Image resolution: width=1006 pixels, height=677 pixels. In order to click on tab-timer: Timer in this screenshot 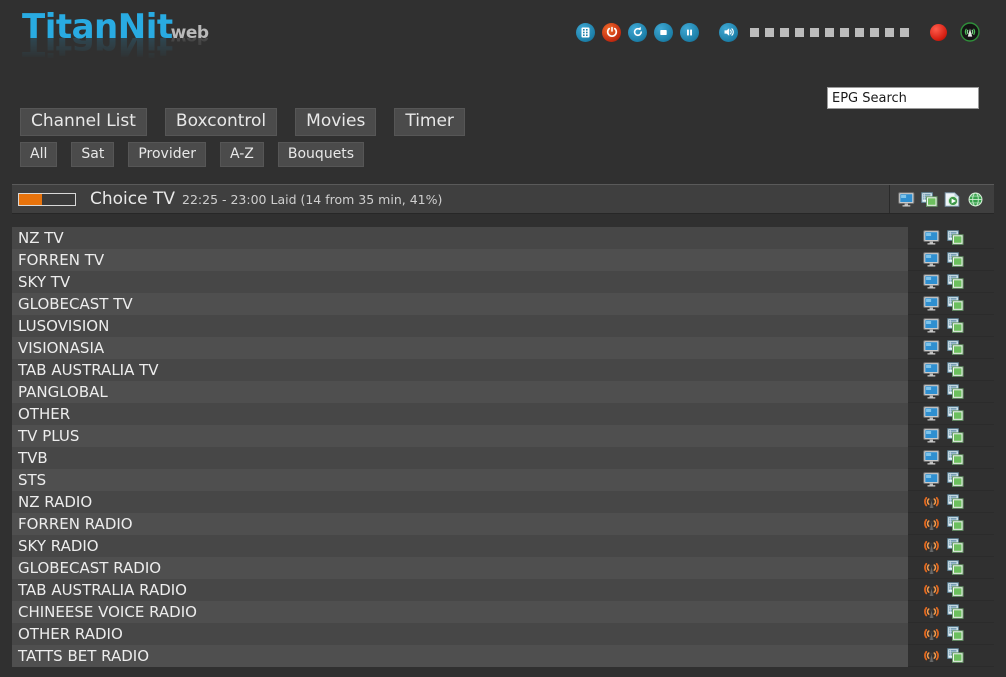, I will do `click(429, 122)`.